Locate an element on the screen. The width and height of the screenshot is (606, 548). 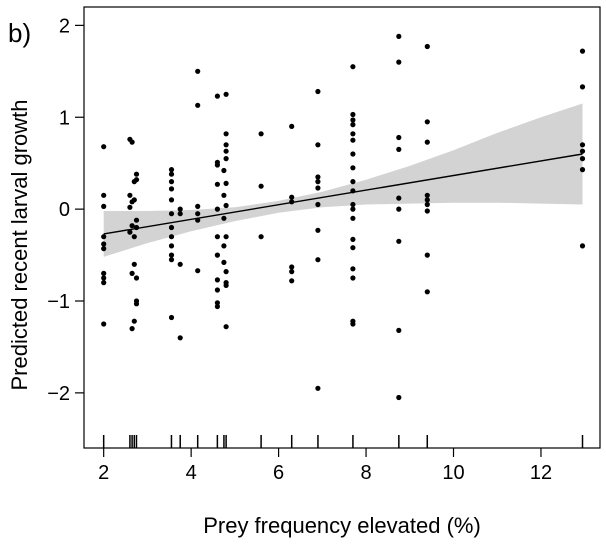
fit-line is located at coordinates (343, 194).